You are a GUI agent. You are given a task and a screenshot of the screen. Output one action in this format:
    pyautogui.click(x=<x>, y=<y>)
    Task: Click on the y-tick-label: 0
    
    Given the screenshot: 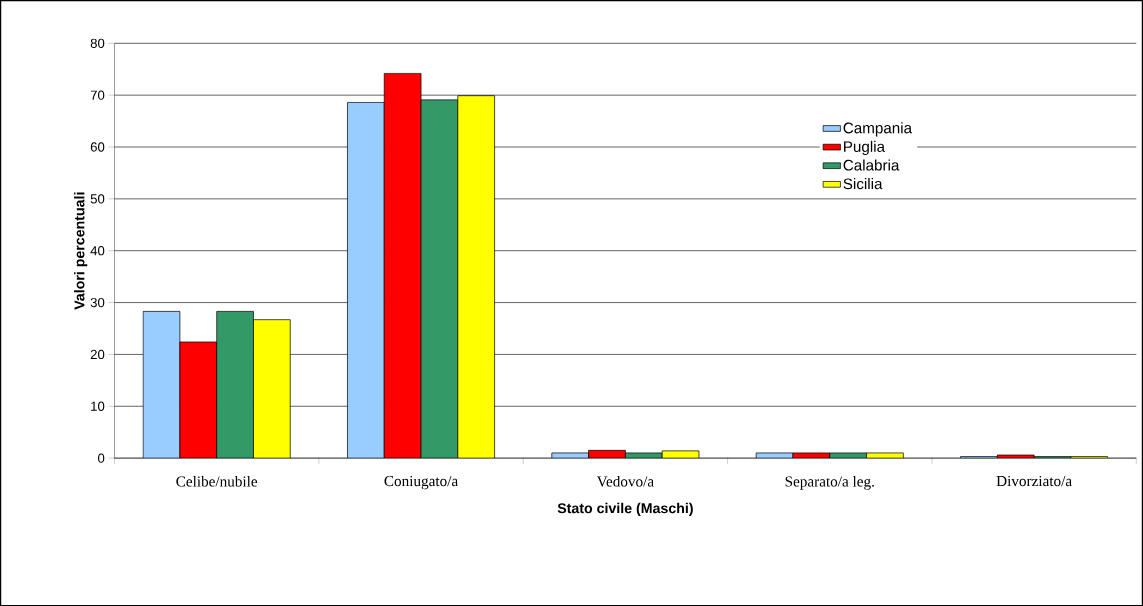 What is the action you would take?
    pyautogui.click(x=101, y=458)
    